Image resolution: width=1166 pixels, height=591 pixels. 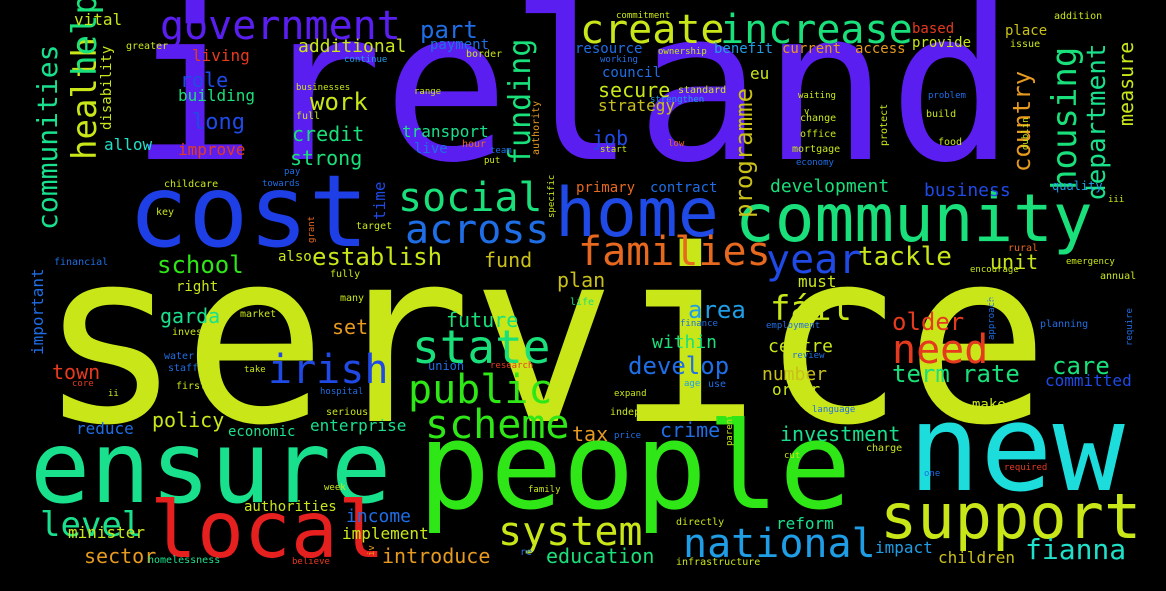 I want to click on word-education: education, so click(x=600, y=556).